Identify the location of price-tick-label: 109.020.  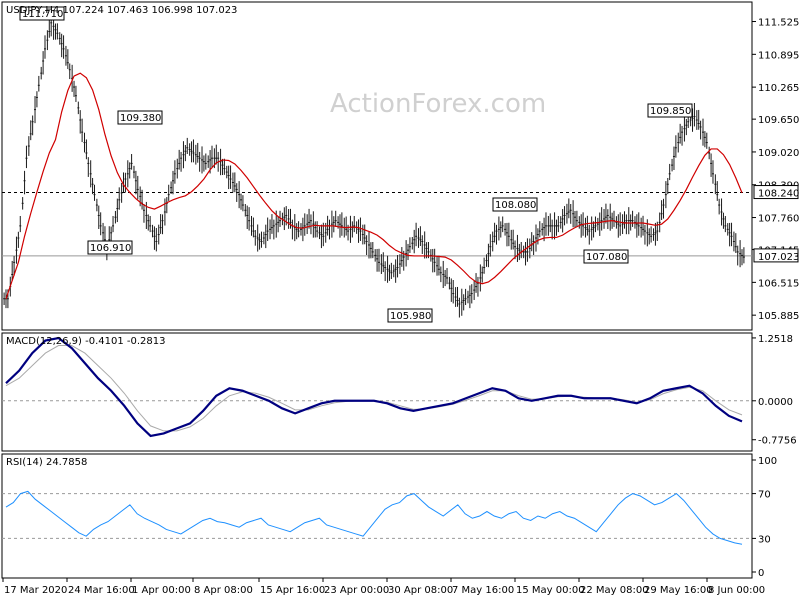
(778, 153).